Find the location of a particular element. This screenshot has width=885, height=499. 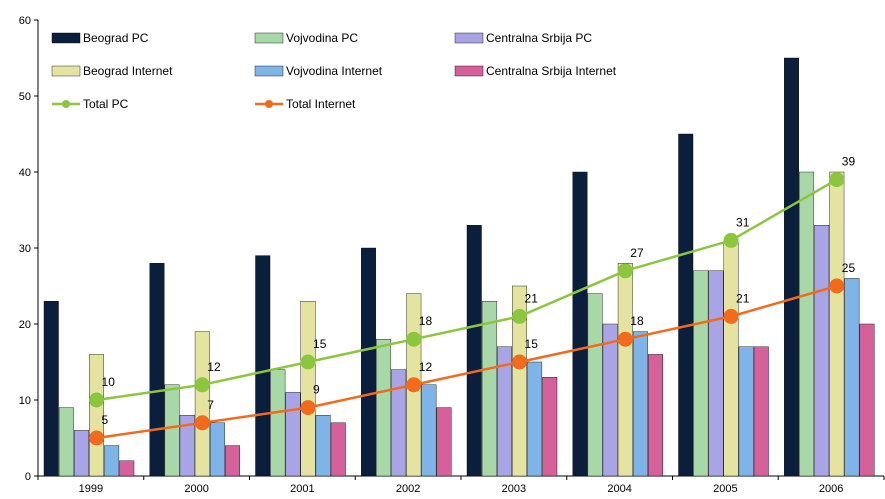

y-tick-label: 0 is located at coordinates (28, 477).